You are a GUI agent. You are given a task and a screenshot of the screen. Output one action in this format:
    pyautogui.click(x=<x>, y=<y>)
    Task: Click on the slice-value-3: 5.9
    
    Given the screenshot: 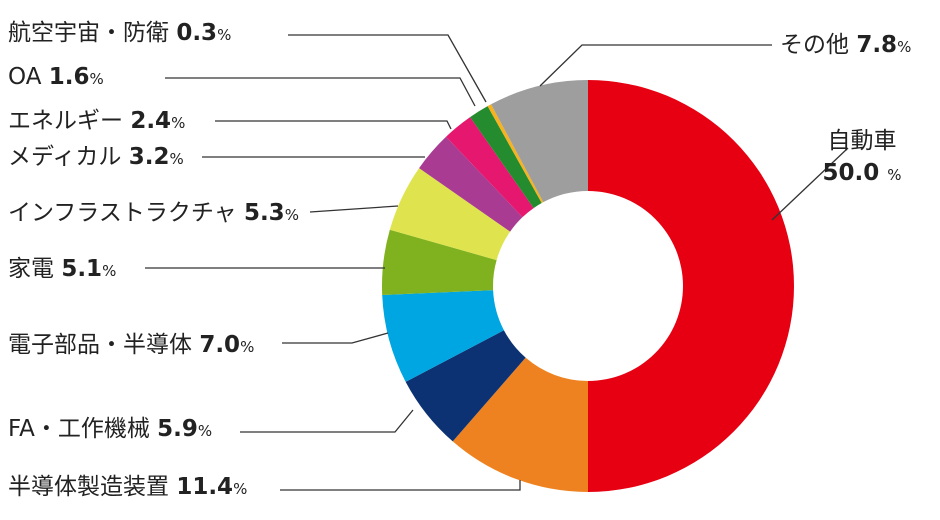 What is the action you would take?
    pyautogui.click(x=177, y=429)
    